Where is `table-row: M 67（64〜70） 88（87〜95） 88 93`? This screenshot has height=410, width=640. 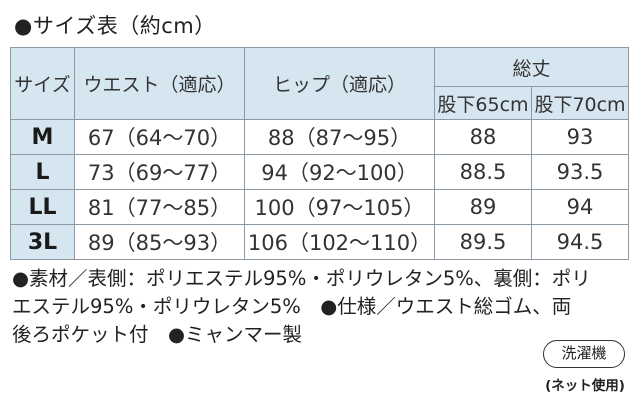
table-row: M 67（64〜70） 88（87〜95） 88 93 is located at coordinates (320, 137).